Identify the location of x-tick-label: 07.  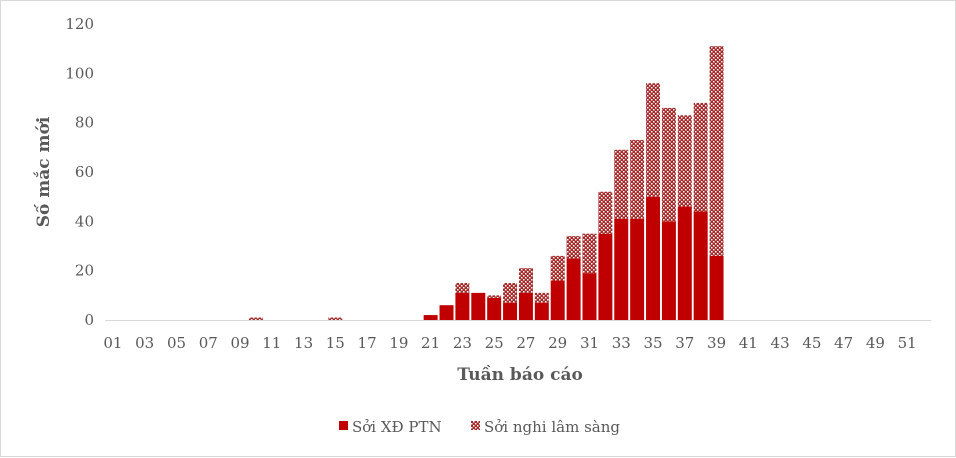
(208, 343).